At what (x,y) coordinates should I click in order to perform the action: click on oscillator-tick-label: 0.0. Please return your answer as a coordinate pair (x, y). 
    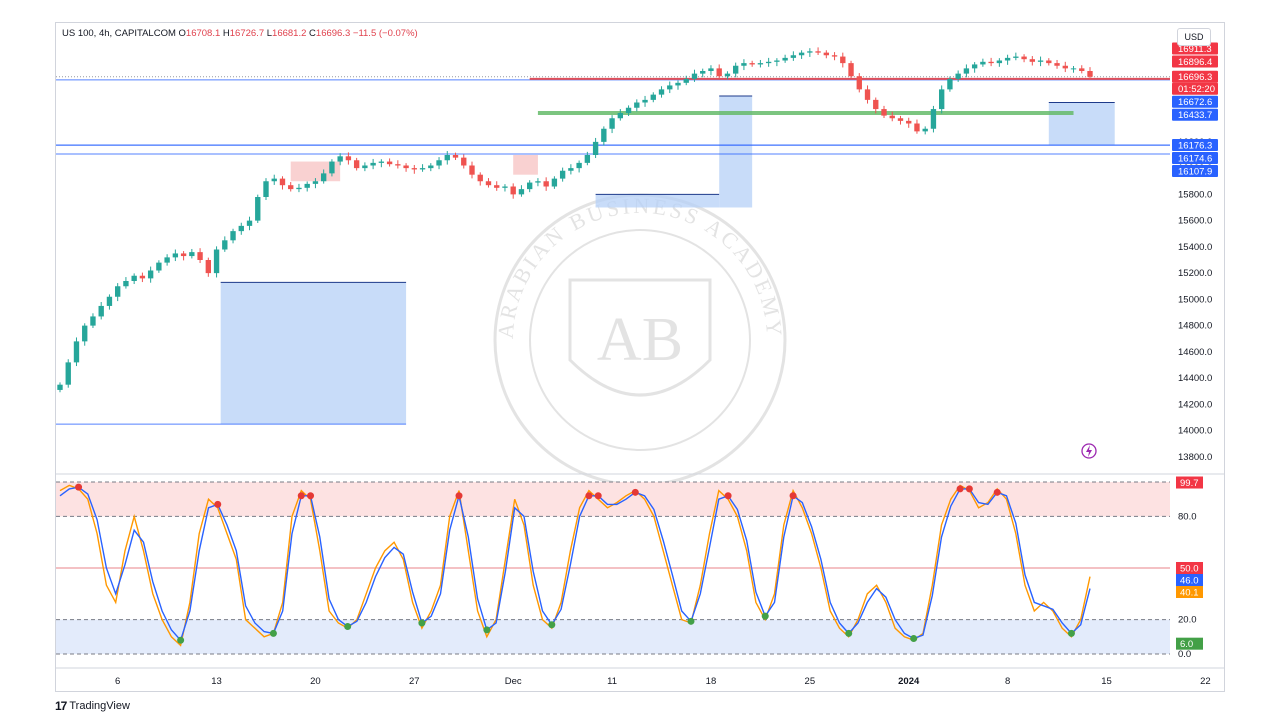
    Looking at the image, I should click on (1184, 654).